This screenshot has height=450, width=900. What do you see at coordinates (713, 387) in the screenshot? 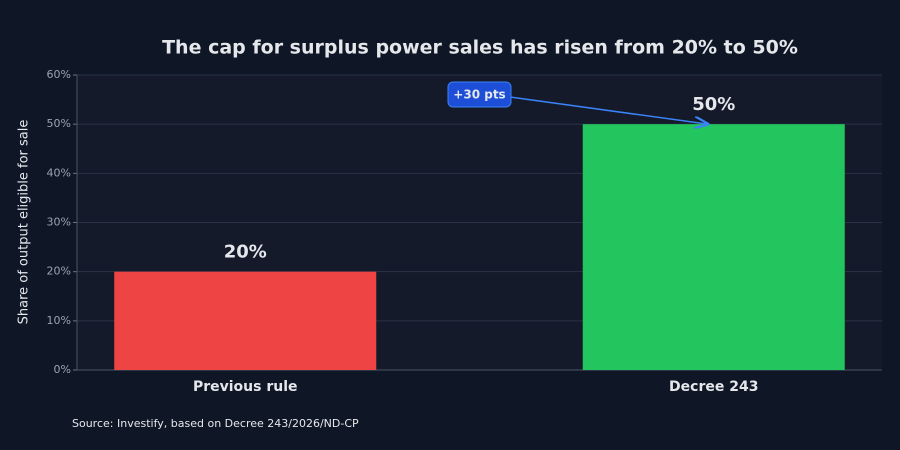
I see `x-tick-label: Decree 243` at bounding box center [713, 387].